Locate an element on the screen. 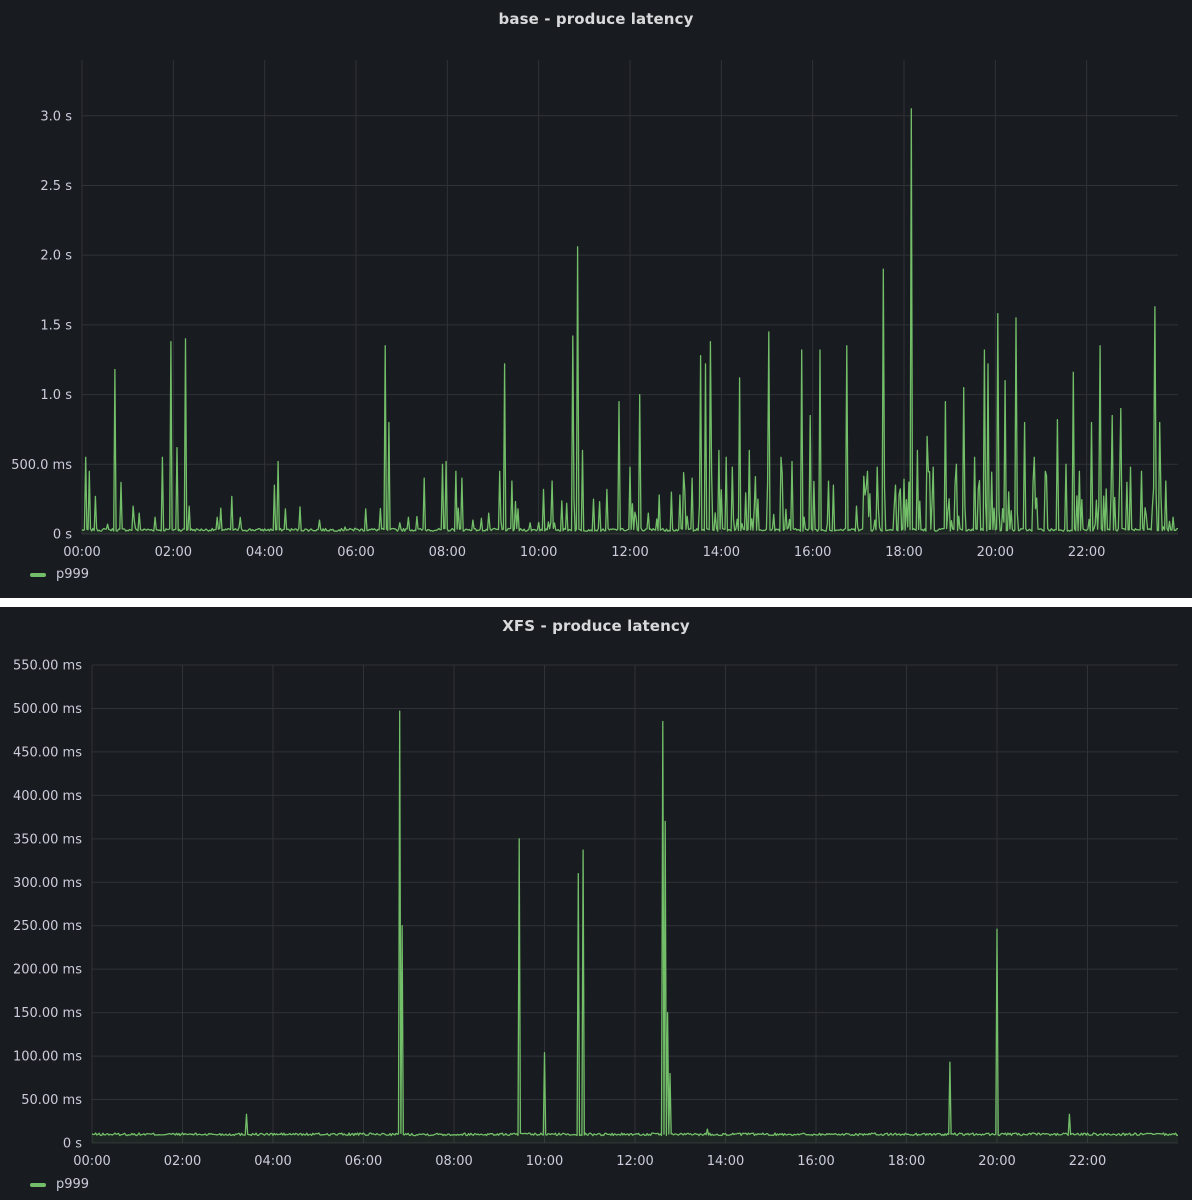 The height and width of the screenshot is (1200, 1192). y-tick-label: 500.00 ms is located at coordinates (47, 709).